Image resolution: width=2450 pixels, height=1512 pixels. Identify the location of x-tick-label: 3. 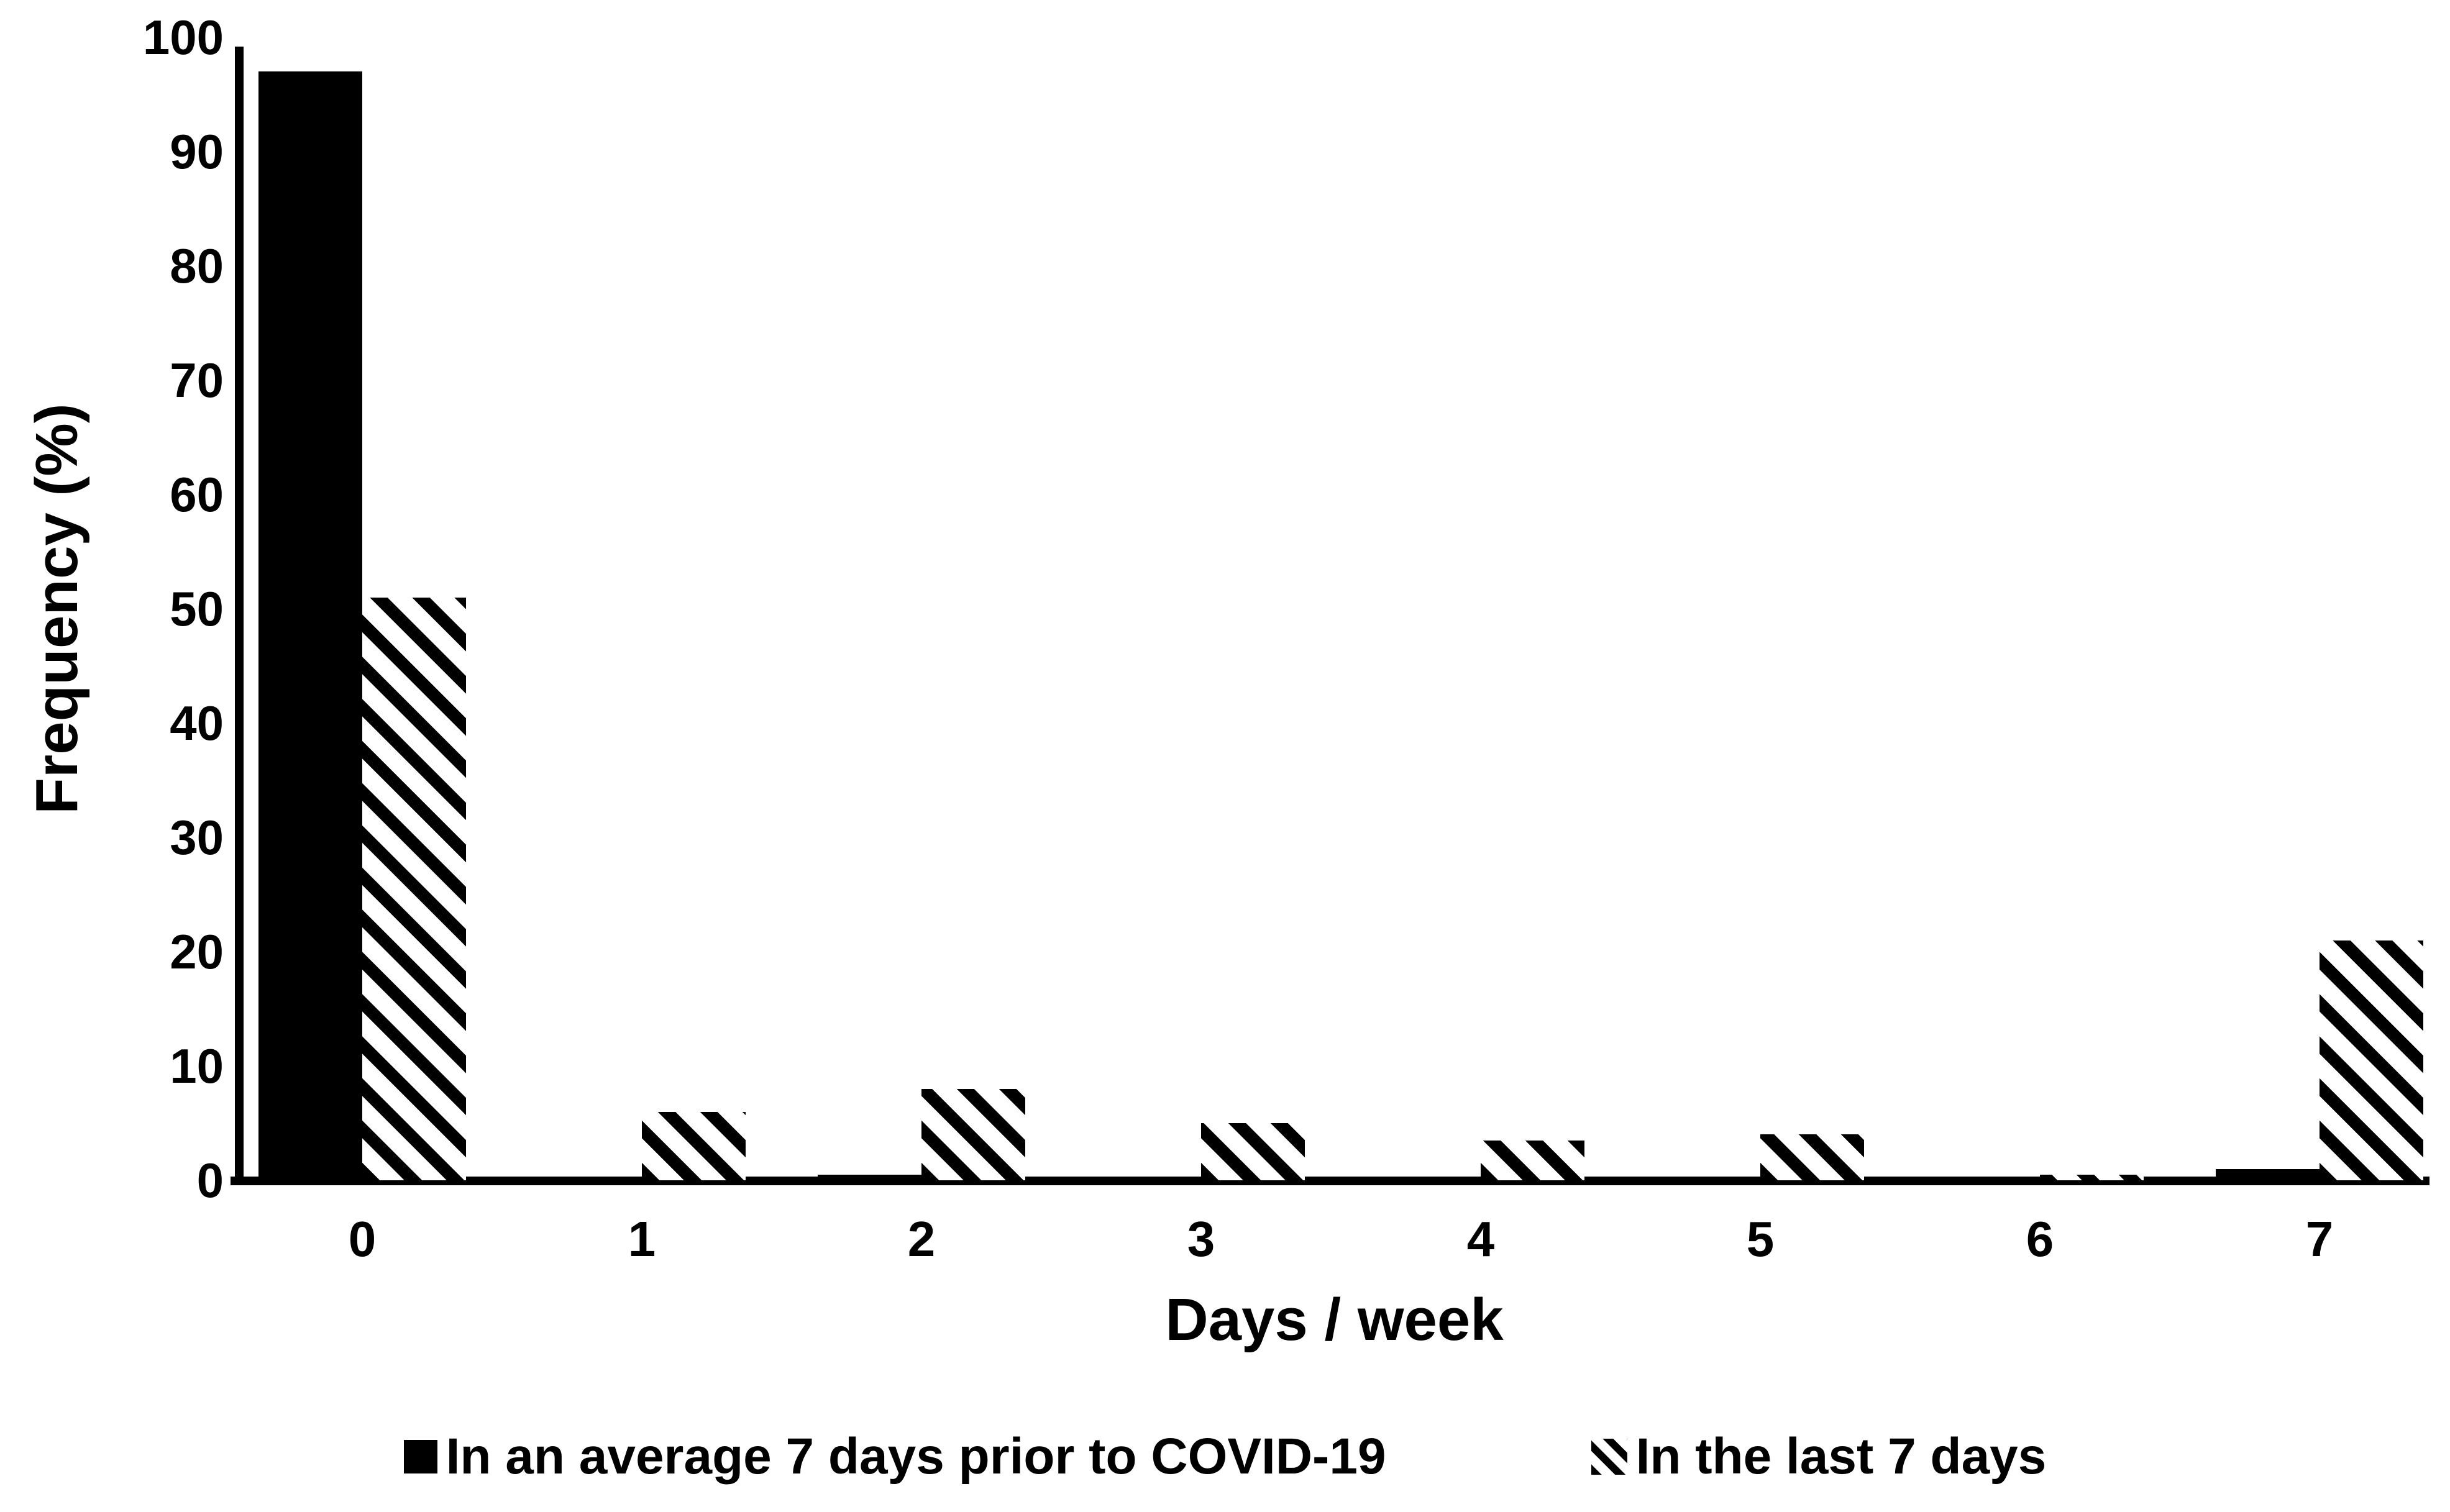
(1201, 1239).